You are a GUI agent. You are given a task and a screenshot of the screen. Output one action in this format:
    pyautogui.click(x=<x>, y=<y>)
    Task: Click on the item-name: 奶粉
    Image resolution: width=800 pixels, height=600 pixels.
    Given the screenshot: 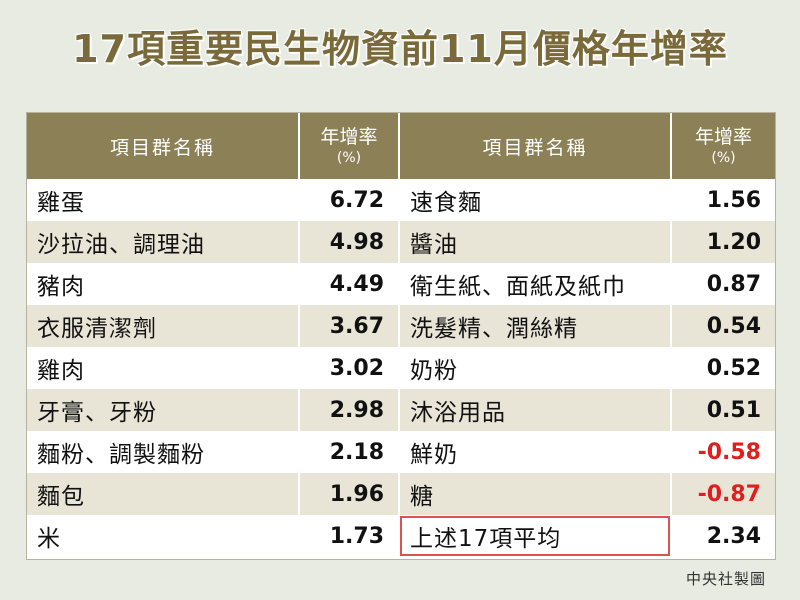 What is the action you would take?
    pyautogui.click(x=535, y=368)
    